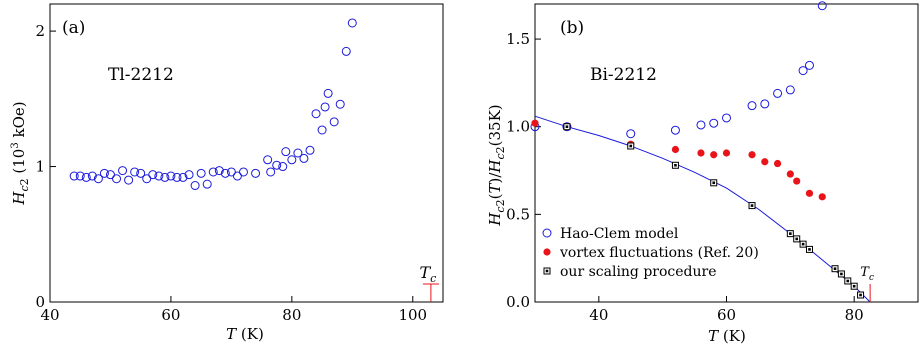  Describe the element at coordinates (496, 165) in the screenshot. I see `panel-b-ylabel: Hc2(T)/Hc2(35K)` at that location.